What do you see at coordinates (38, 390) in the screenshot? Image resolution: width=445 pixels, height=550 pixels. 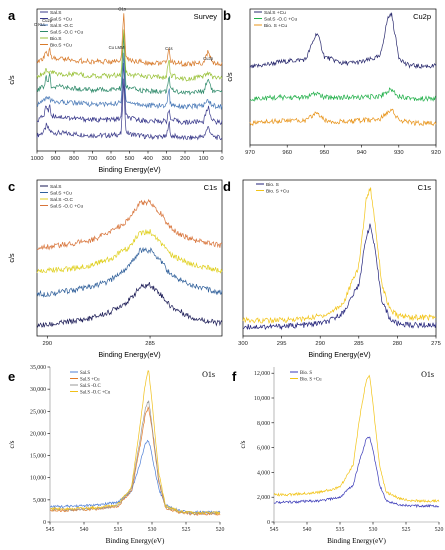 I see `y-tick-label: 30,000` at bounding box center [38, 390].